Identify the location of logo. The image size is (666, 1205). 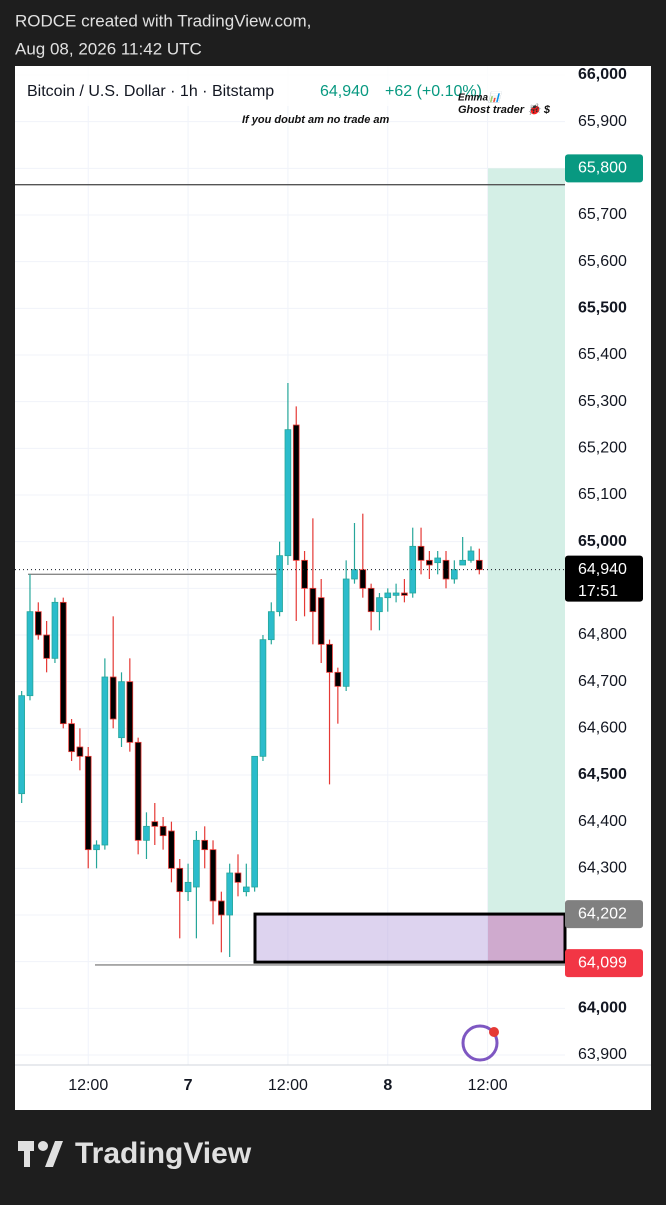
(40, 1154).